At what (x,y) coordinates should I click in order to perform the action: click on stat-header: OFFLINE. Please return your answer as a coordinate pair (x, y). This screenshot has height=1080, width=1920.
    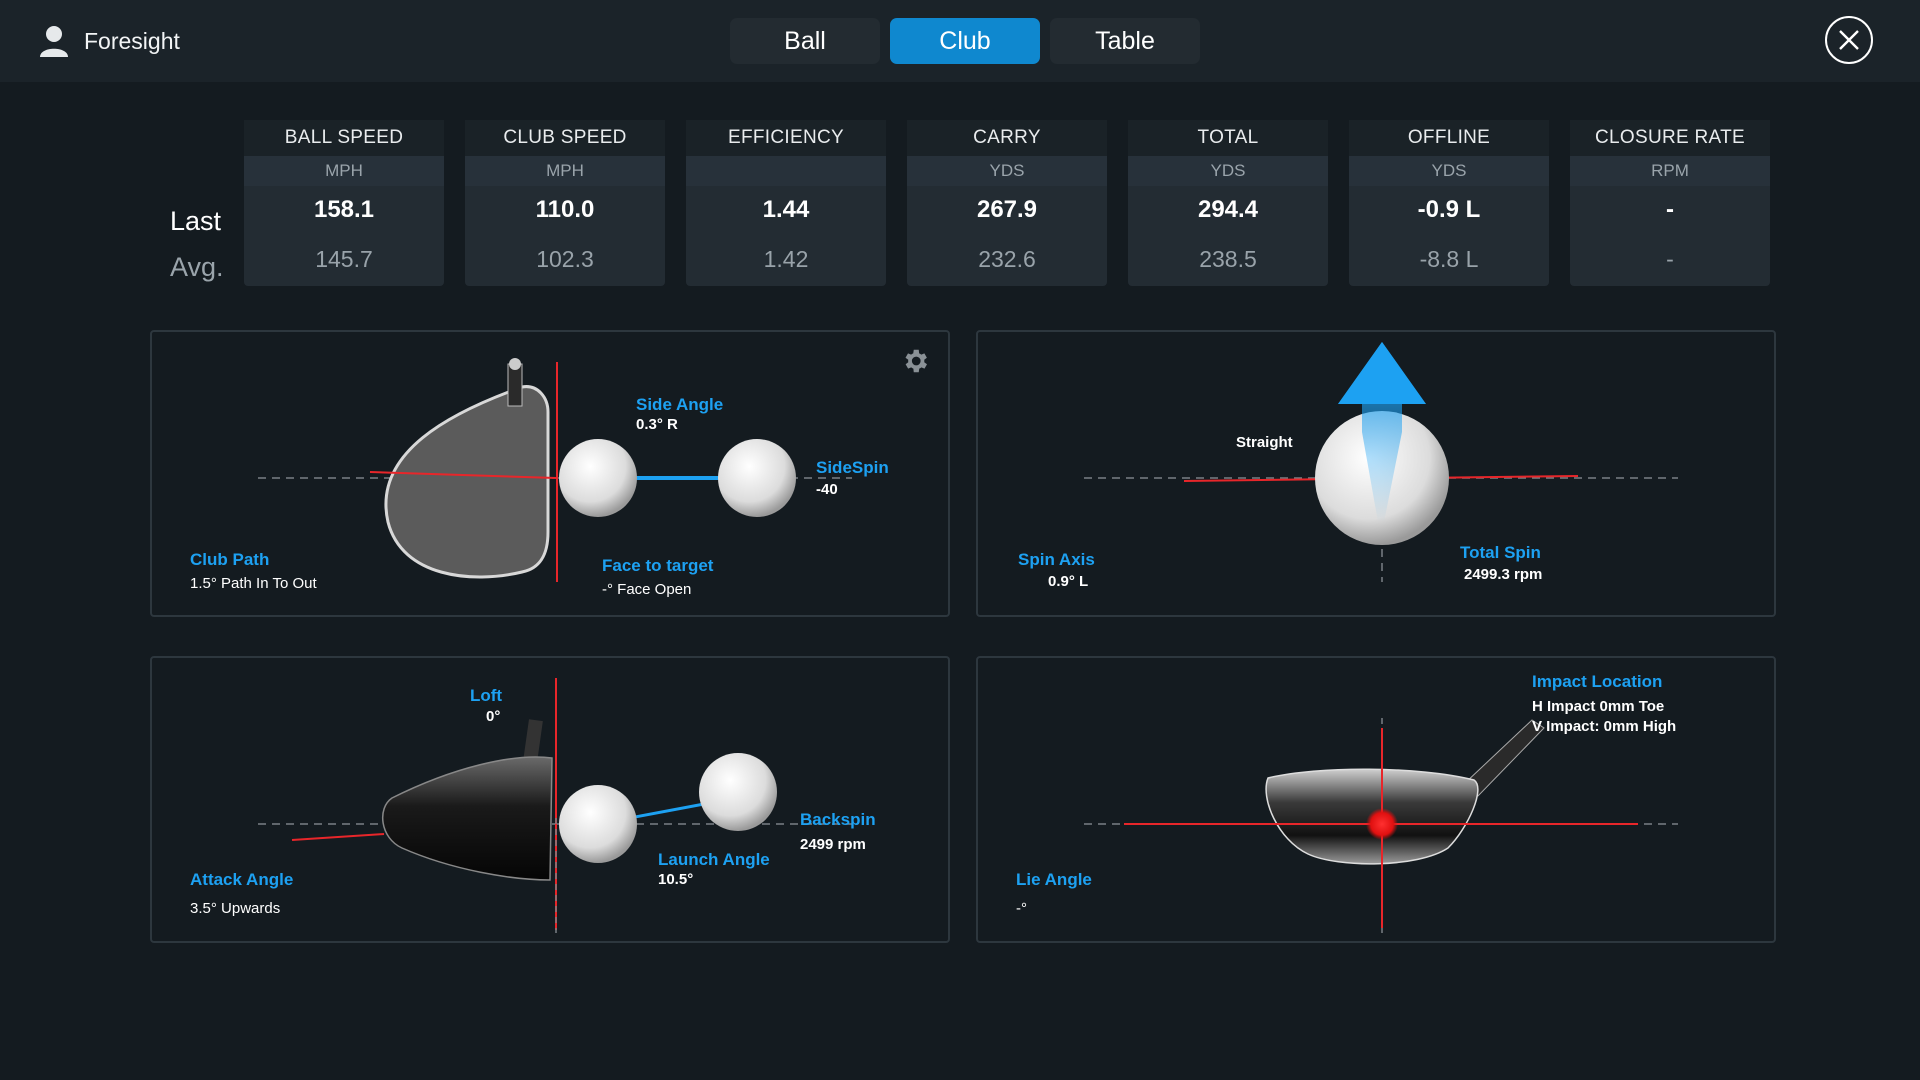
    Looking at the image, I should click on (1449, 138).